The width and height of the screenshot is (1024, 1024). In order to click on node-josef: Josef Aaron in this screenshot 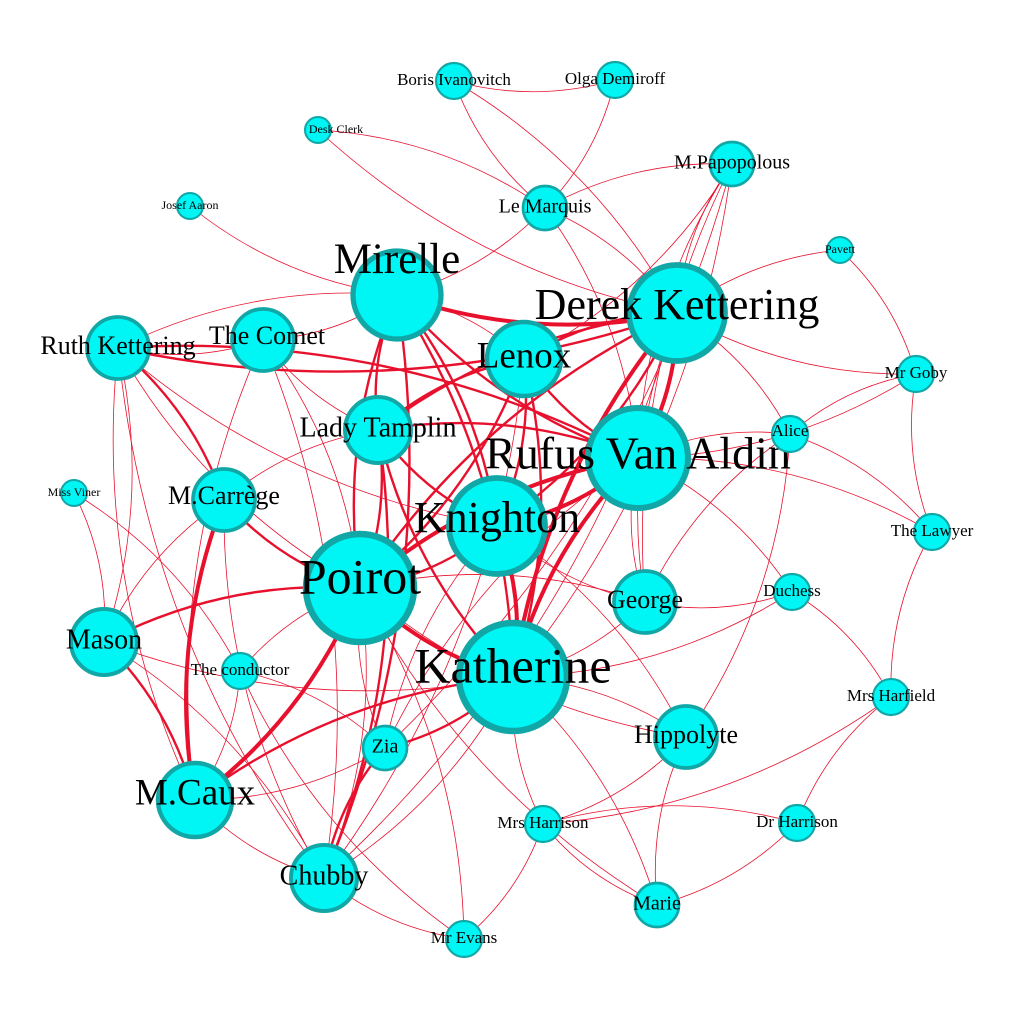, I will do `click(190, 206)`.